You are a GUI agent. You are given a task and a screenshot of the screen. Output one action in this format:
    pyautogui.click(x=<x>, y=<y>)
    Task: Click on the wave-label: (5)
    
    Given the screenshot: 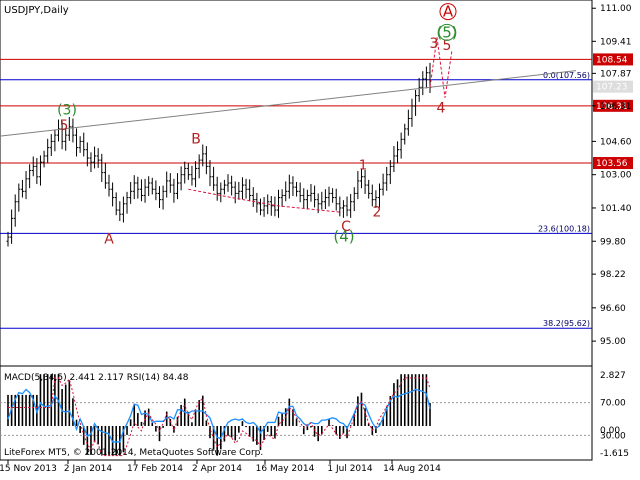 What is the action you would take?
    pyautogui.click(x=446, y=32)
    